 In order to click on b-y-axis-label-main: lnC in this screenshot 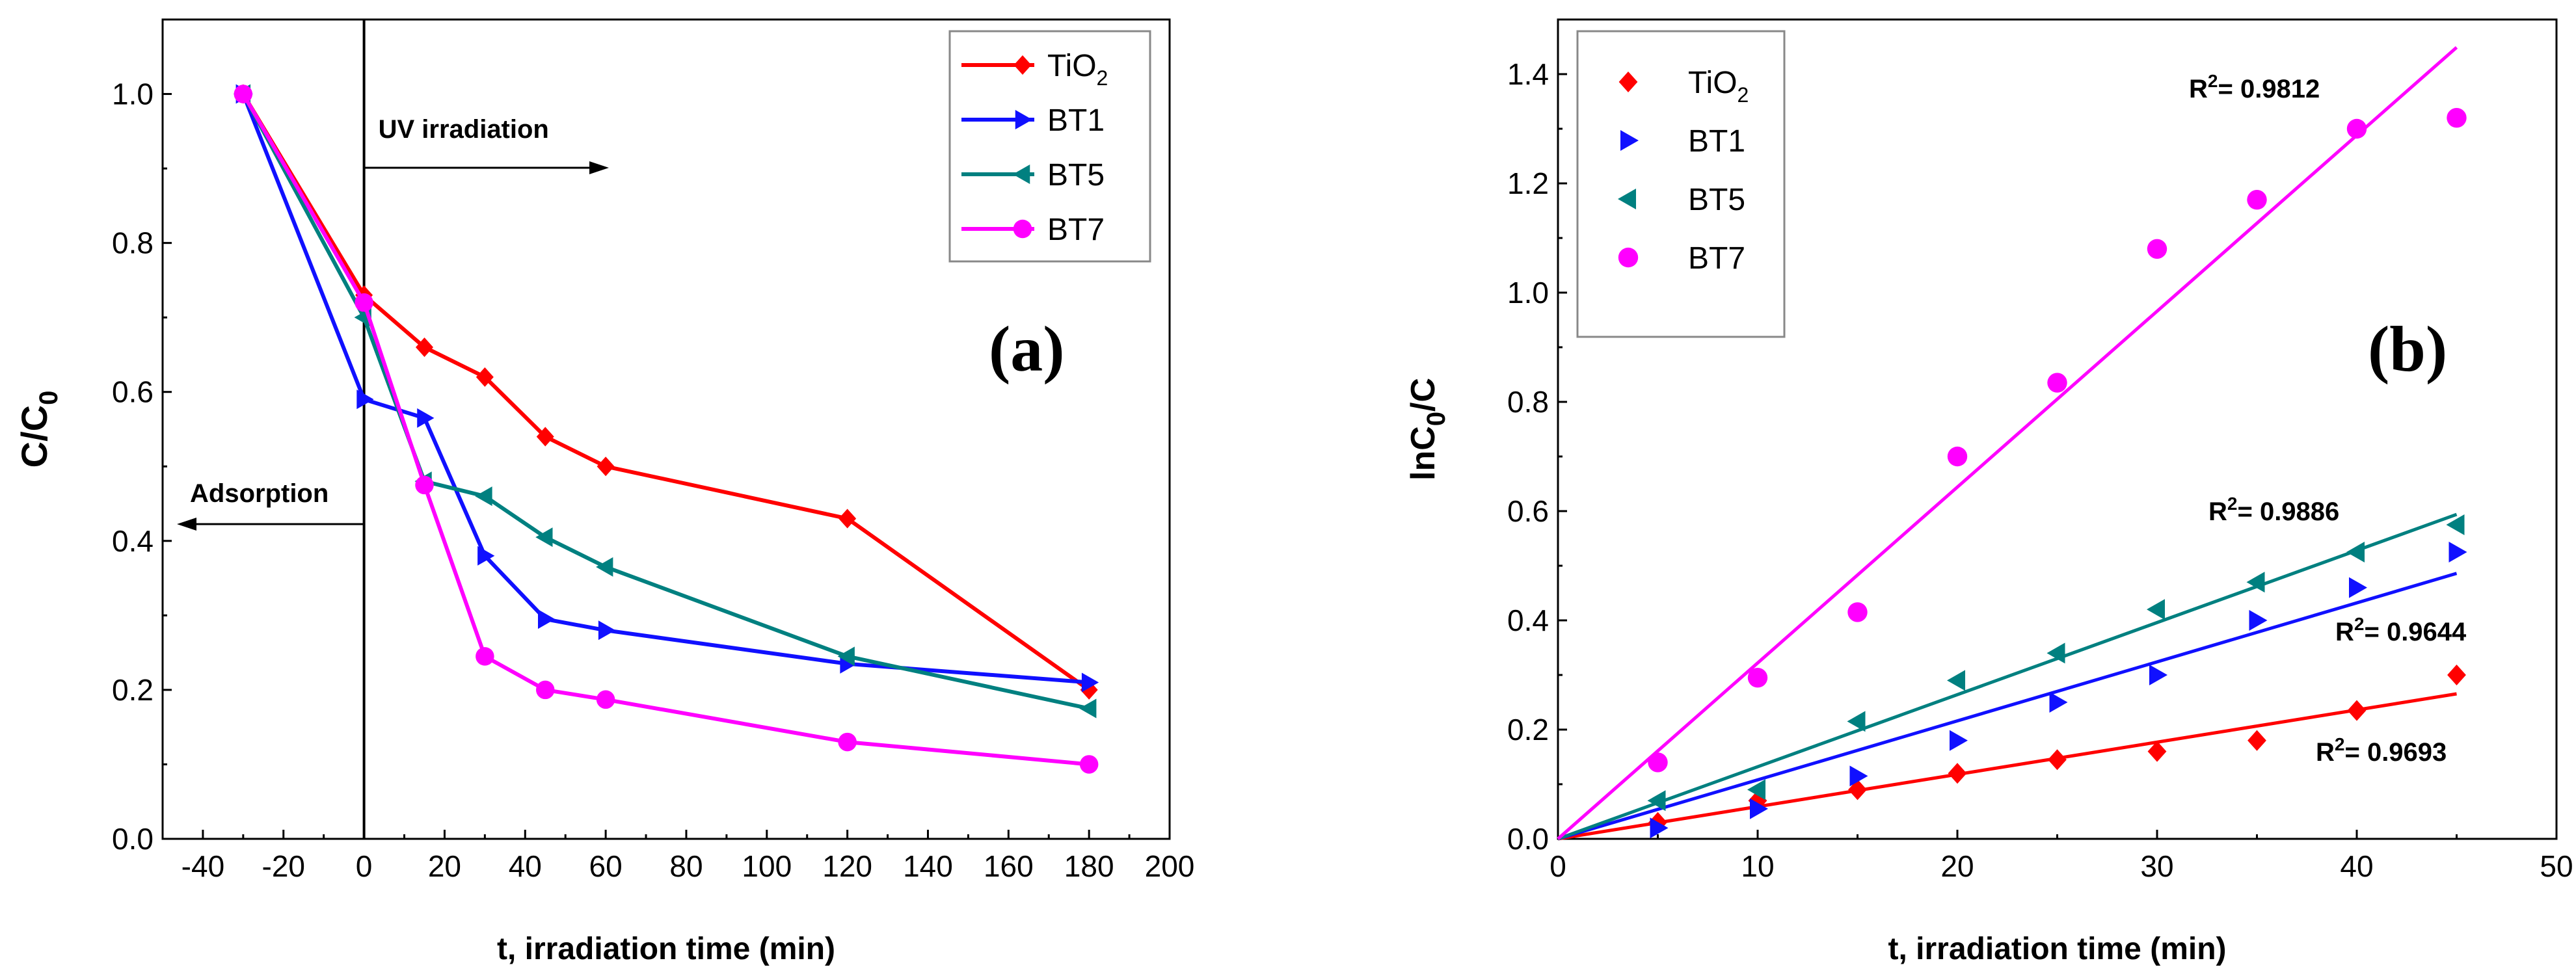, I will do `click(1423, 453)`.